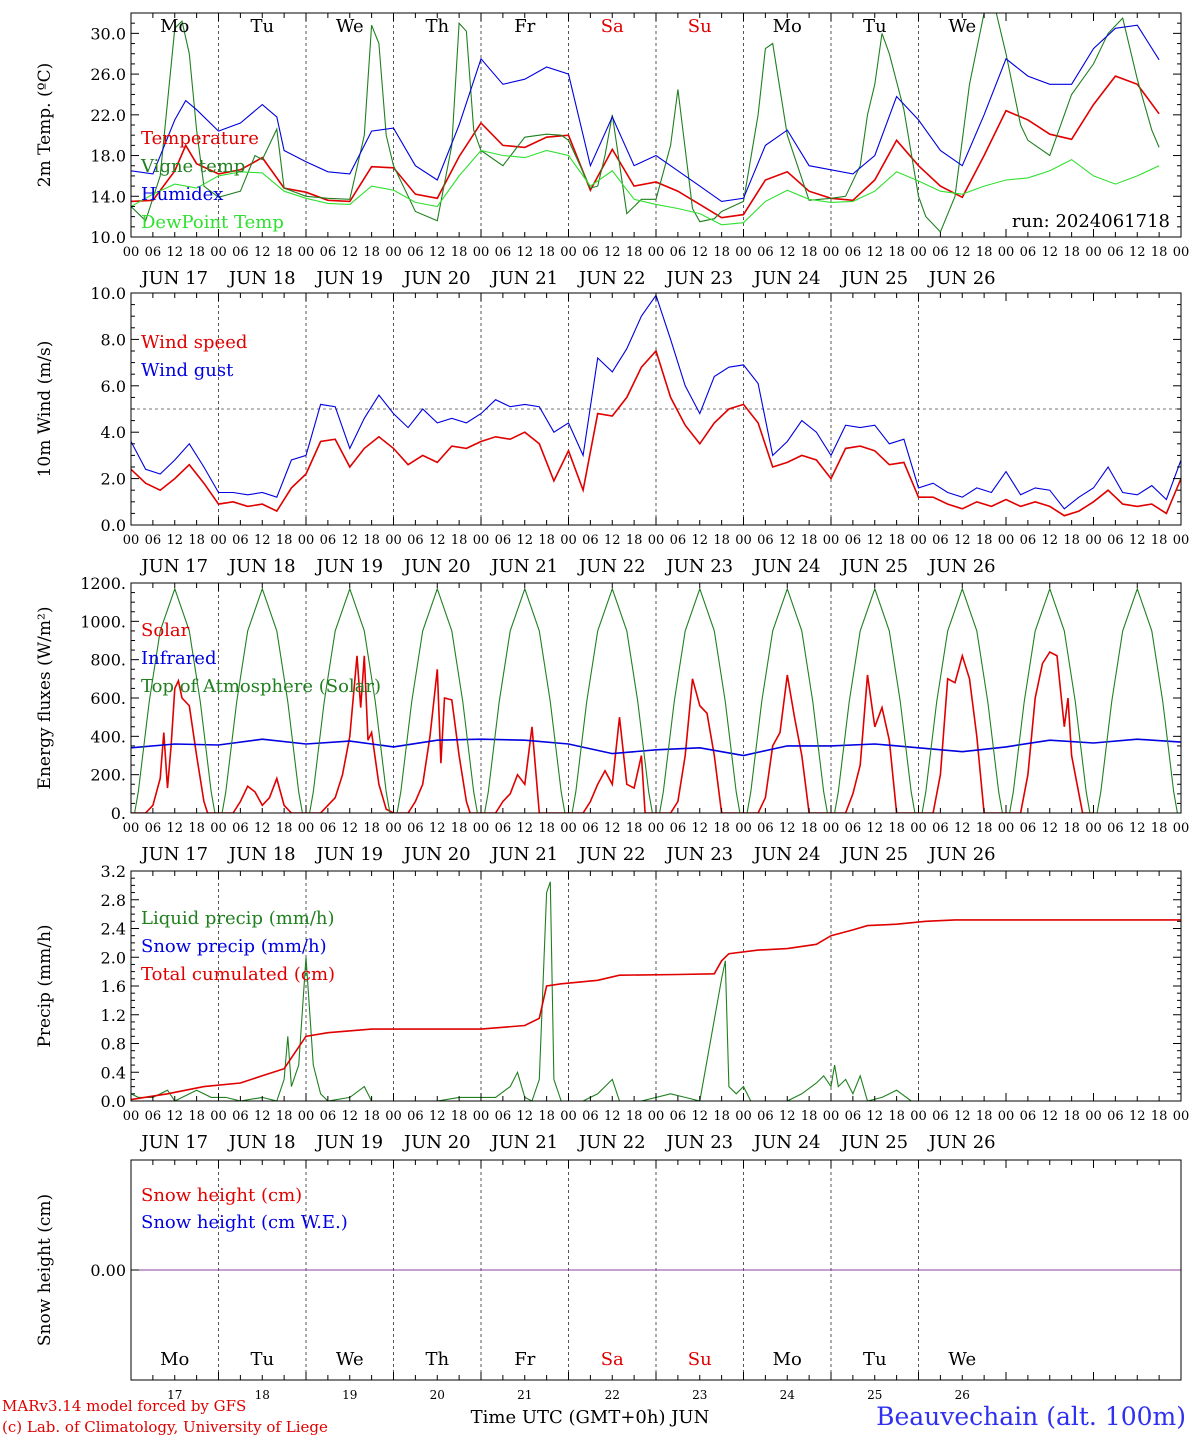 This screenshot has height=1440, width=1194. Describe the element at coordinates (874, 1395) in the screenshot. I see `day-number: 25` at that location.